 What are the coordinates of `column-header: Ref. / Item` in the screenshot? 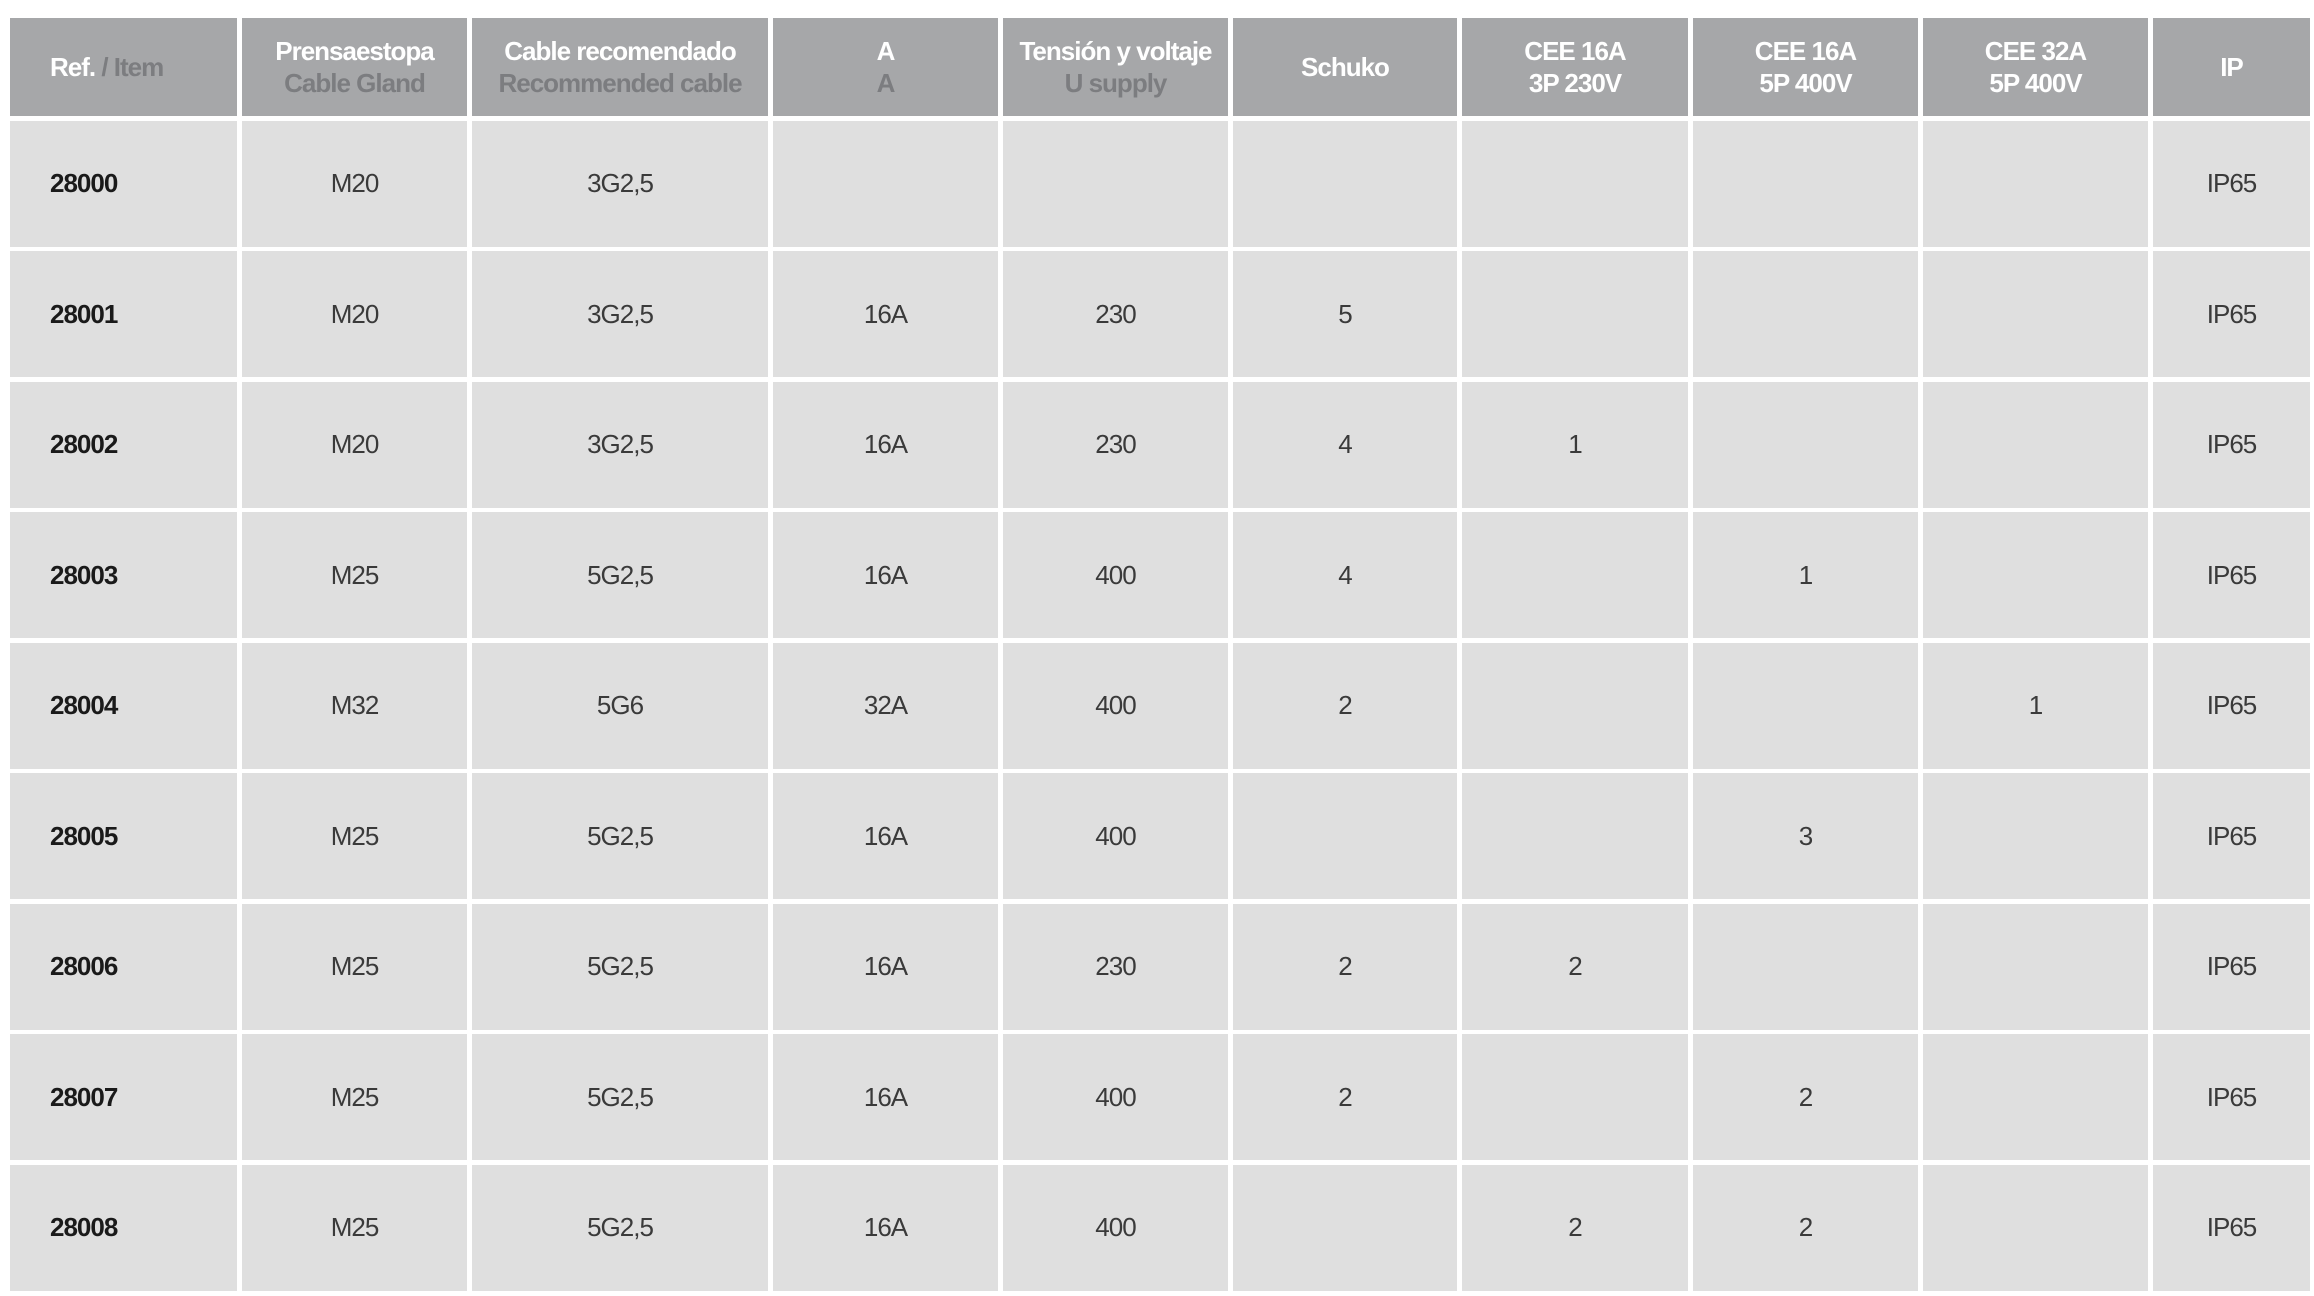 It's located at (123, 67).